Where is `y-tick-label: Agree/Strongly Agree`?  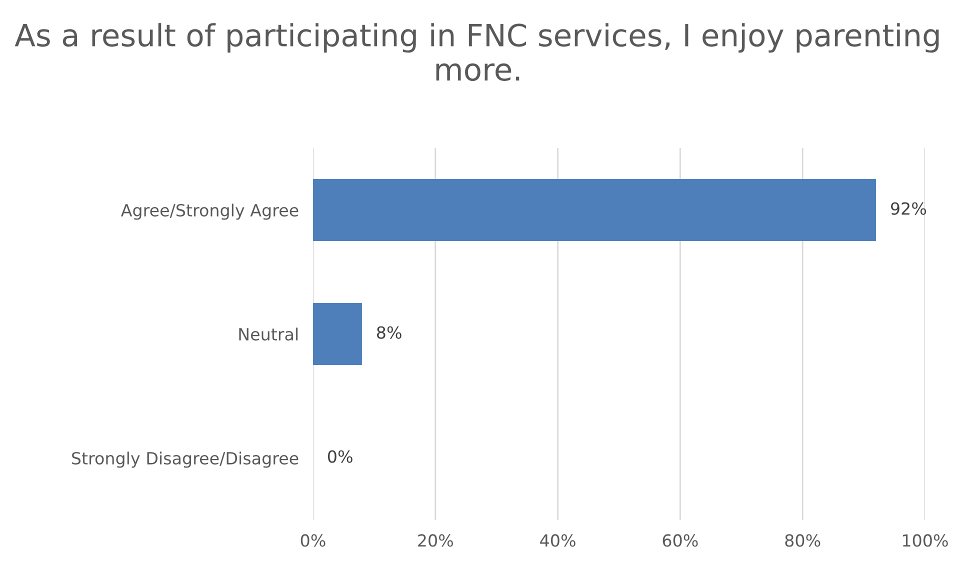
y-tick-label: Agree/Strongly Agree is located at coordinates (209, 212).